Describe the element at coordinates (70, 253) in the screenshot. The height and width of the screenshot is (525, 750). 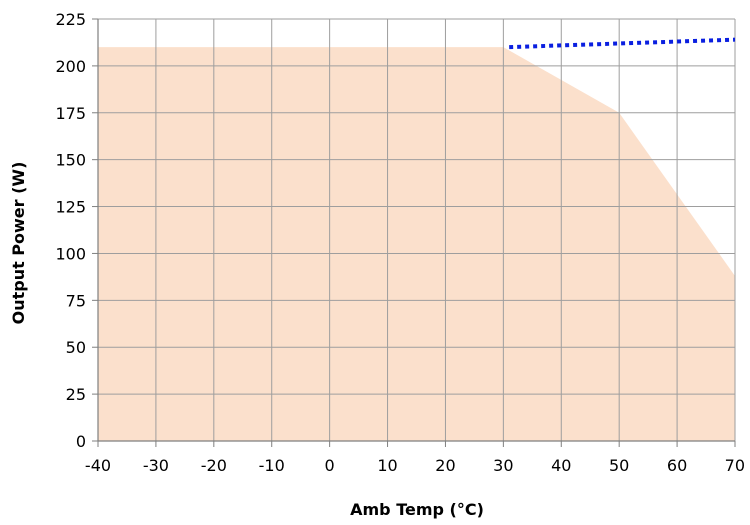
I see `y-tick-label: 100` at that location.